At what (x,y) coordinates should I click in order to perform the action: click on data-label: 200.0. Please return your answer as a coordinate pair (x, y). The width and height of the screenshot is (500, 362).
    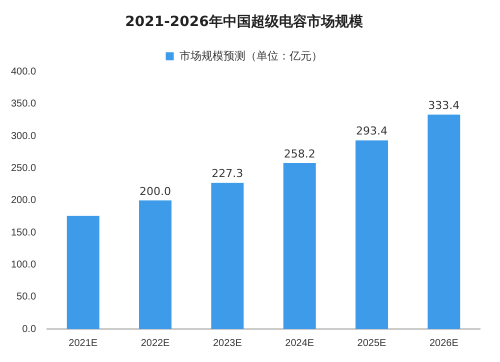
    Looking at the image, I should click on (156, 191).